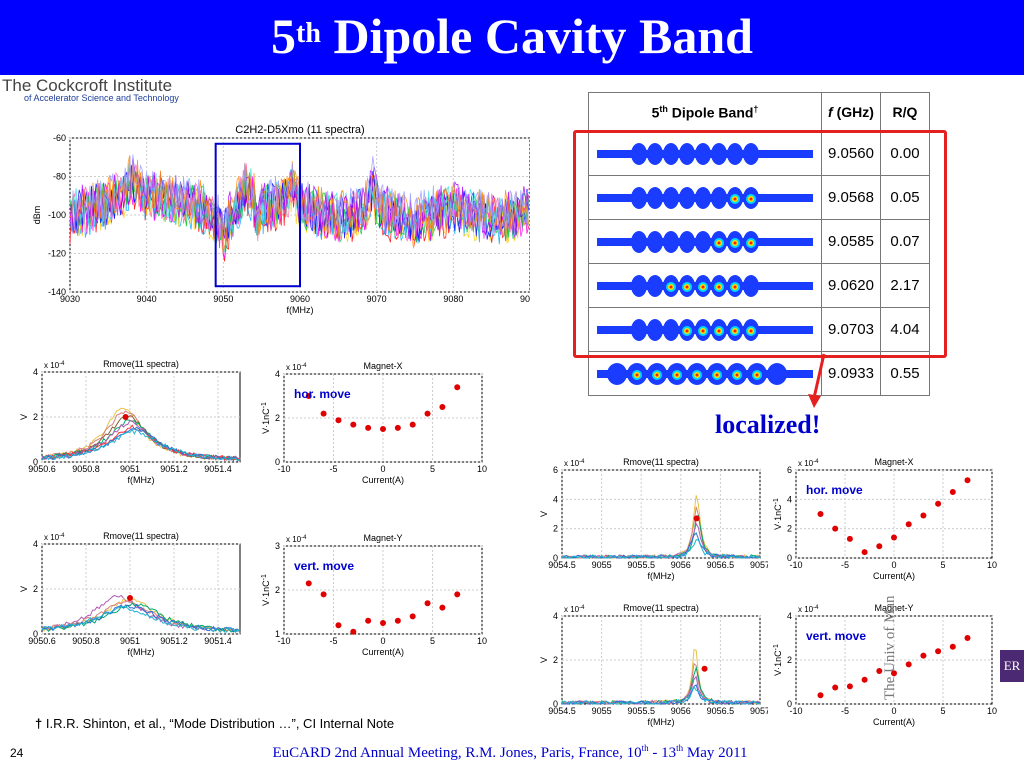 The width and height of the screenshot is (1024, 768). Describe the element at coordinates (17, 753) in the screenshot. I see `page-number: 24` at that location.